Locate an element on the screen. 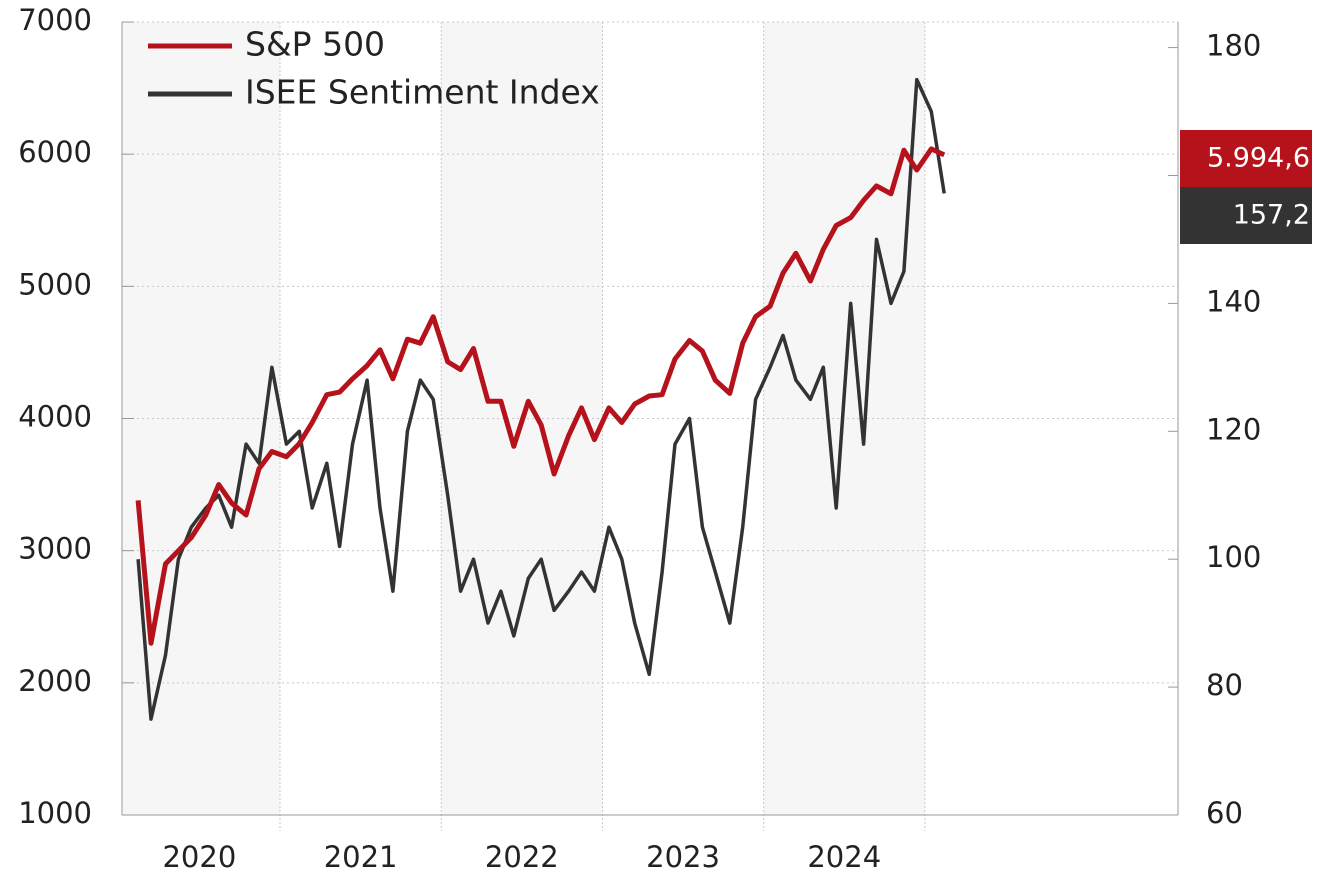 The image size is (1322, 878). end-label: 5.994,6 is located at coordinates (1246, 158).